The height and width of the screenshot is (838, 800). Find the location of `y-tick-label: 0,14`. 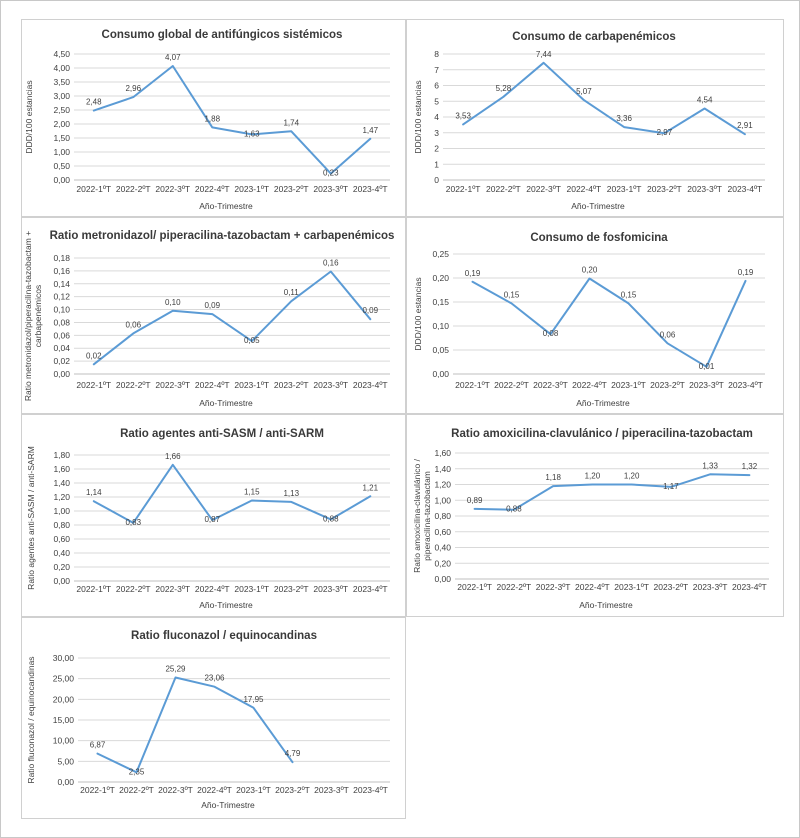

y-tick-label: 0,14 is located at coordinates (61, 284).